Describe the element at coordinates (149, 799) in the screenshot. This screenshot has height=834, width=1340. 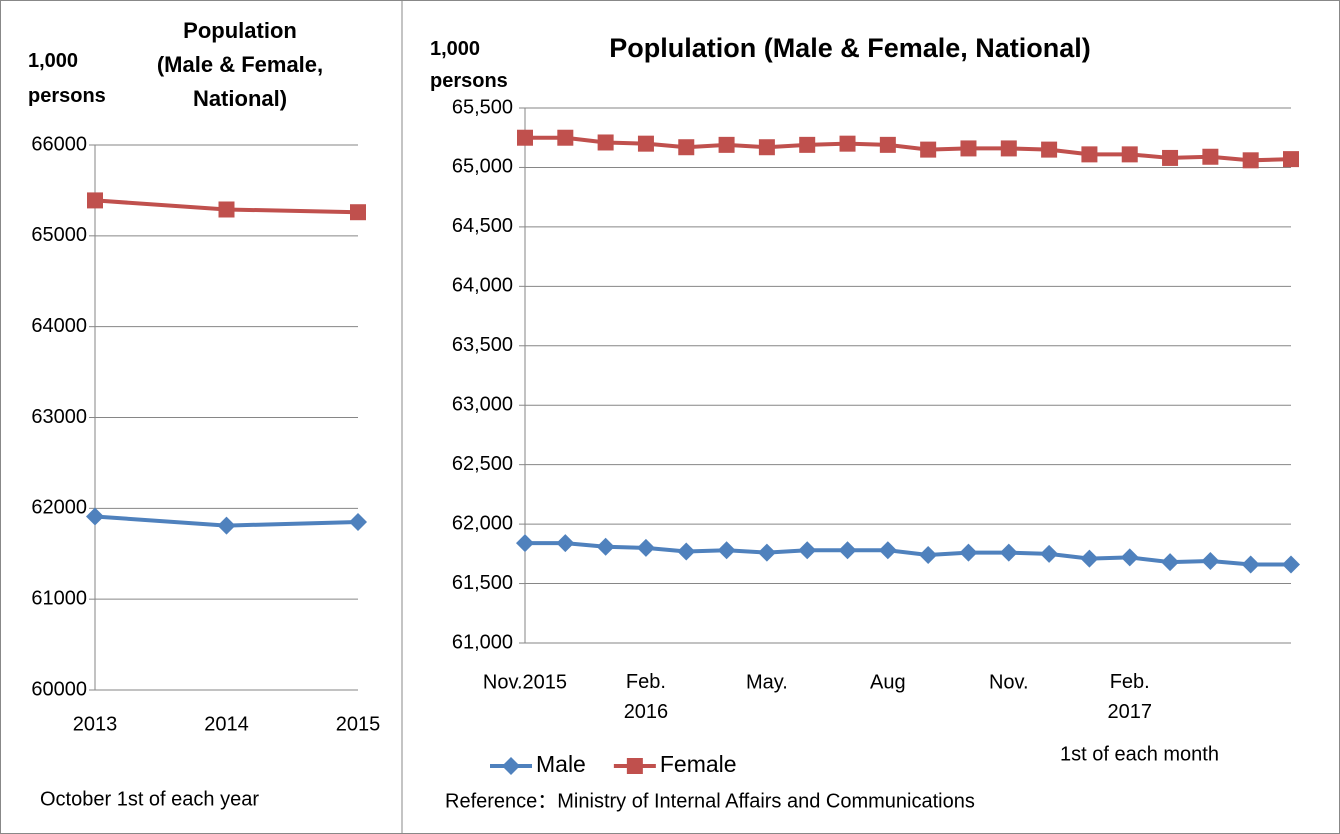
I see `note: October 1st of each year` at that location.